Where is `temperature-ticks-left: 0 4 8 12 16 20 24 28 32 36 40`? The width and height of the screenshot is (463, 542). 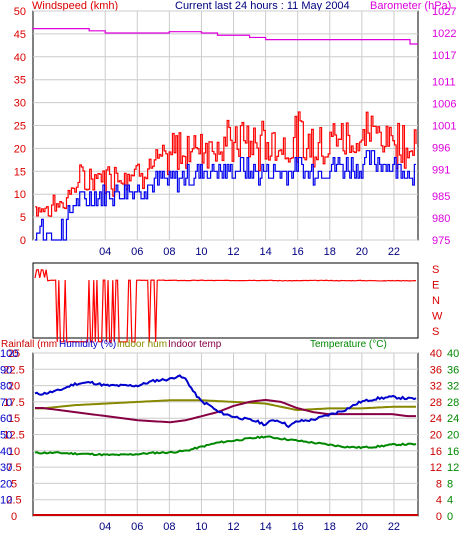 temperature-ticks-left: 0 4 8 12 16 20 24 28 32 36 40 is located at coordinates (436, 435).